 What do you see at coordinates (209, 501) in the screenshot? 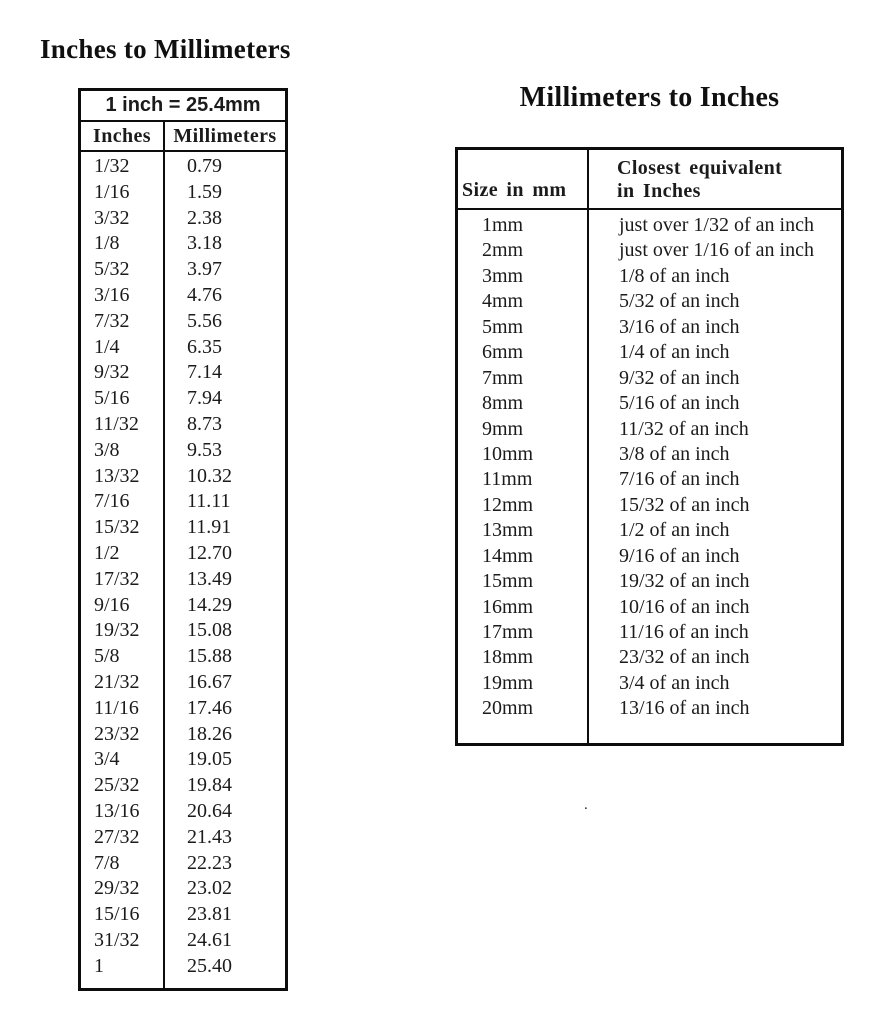
I see `millimeters-value: 11.11` at bounding box center [209, 501].